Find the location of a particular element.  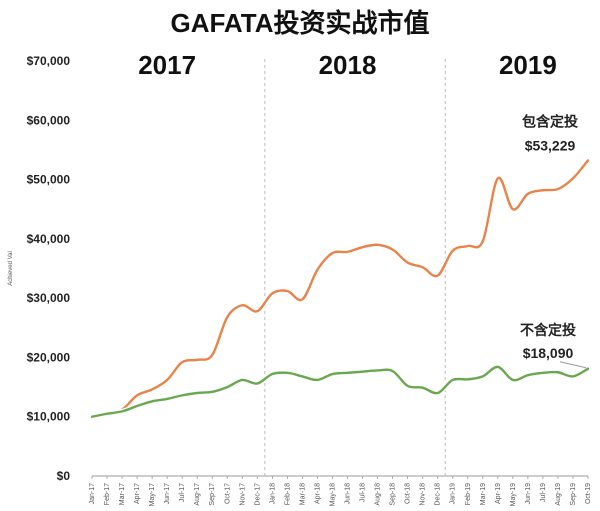

y-axis-label: Achieved Val is located at coordinates (11, 268).